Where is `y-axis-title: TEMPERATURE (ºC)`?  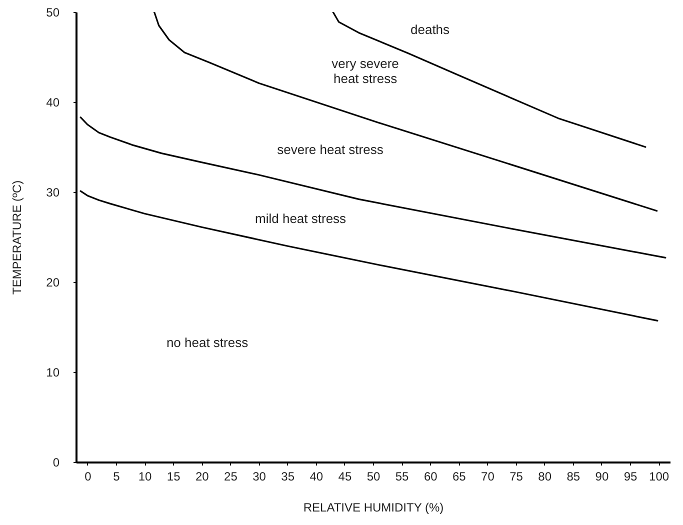
y-axis-title: TEMPERATURE (ºC) is located at coordinates (17, 237).